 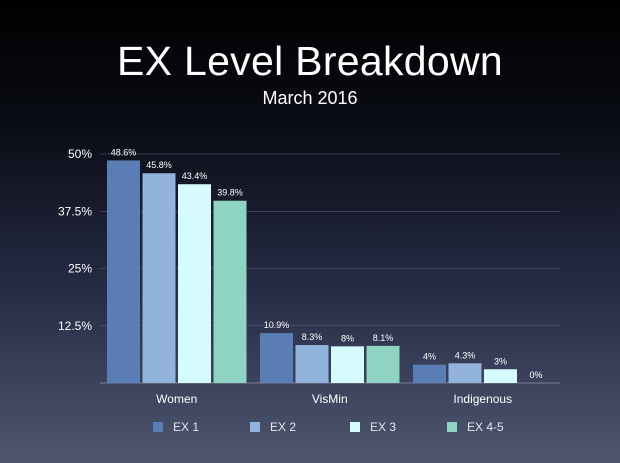 I want to click on bar-data-label: 4.3%, so click(x=465, y=355).